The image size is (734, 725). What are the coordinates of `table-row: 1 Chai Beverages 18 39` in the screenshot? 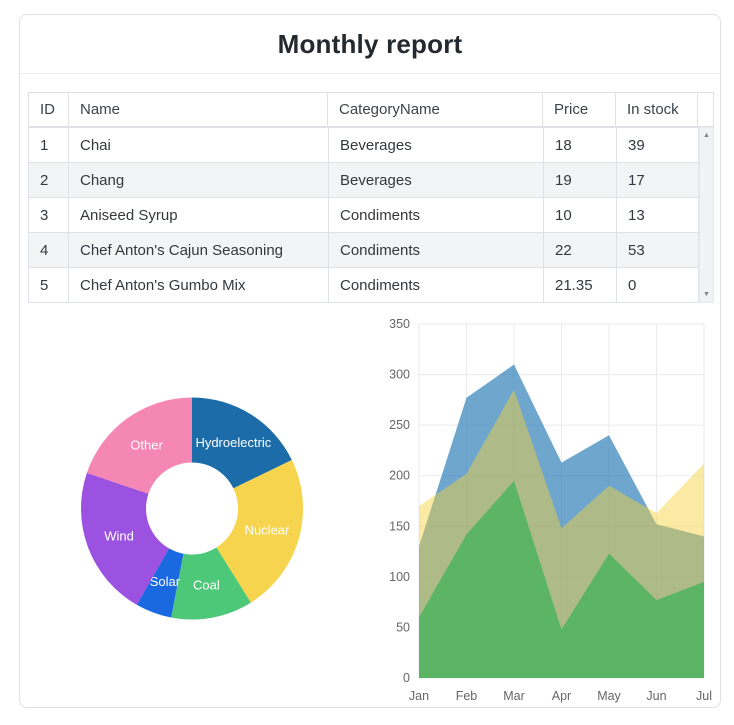 It's located at (363, 145).